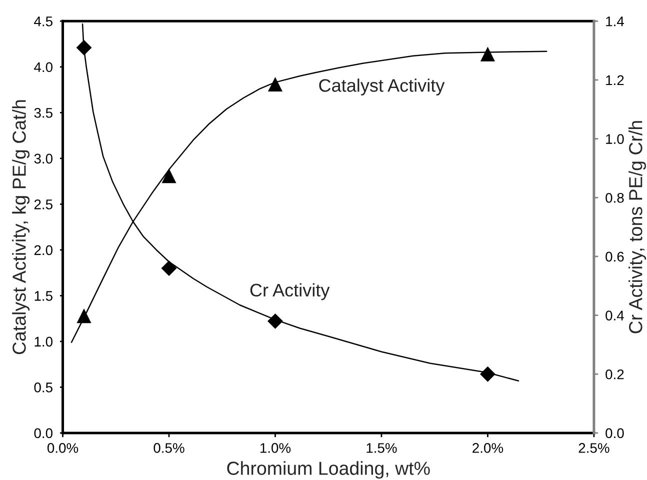  What do you see at coordinates (594, 448) in the screenshot?
I see `x-tick-label: 2.5%` at bounding box center [594, 448].